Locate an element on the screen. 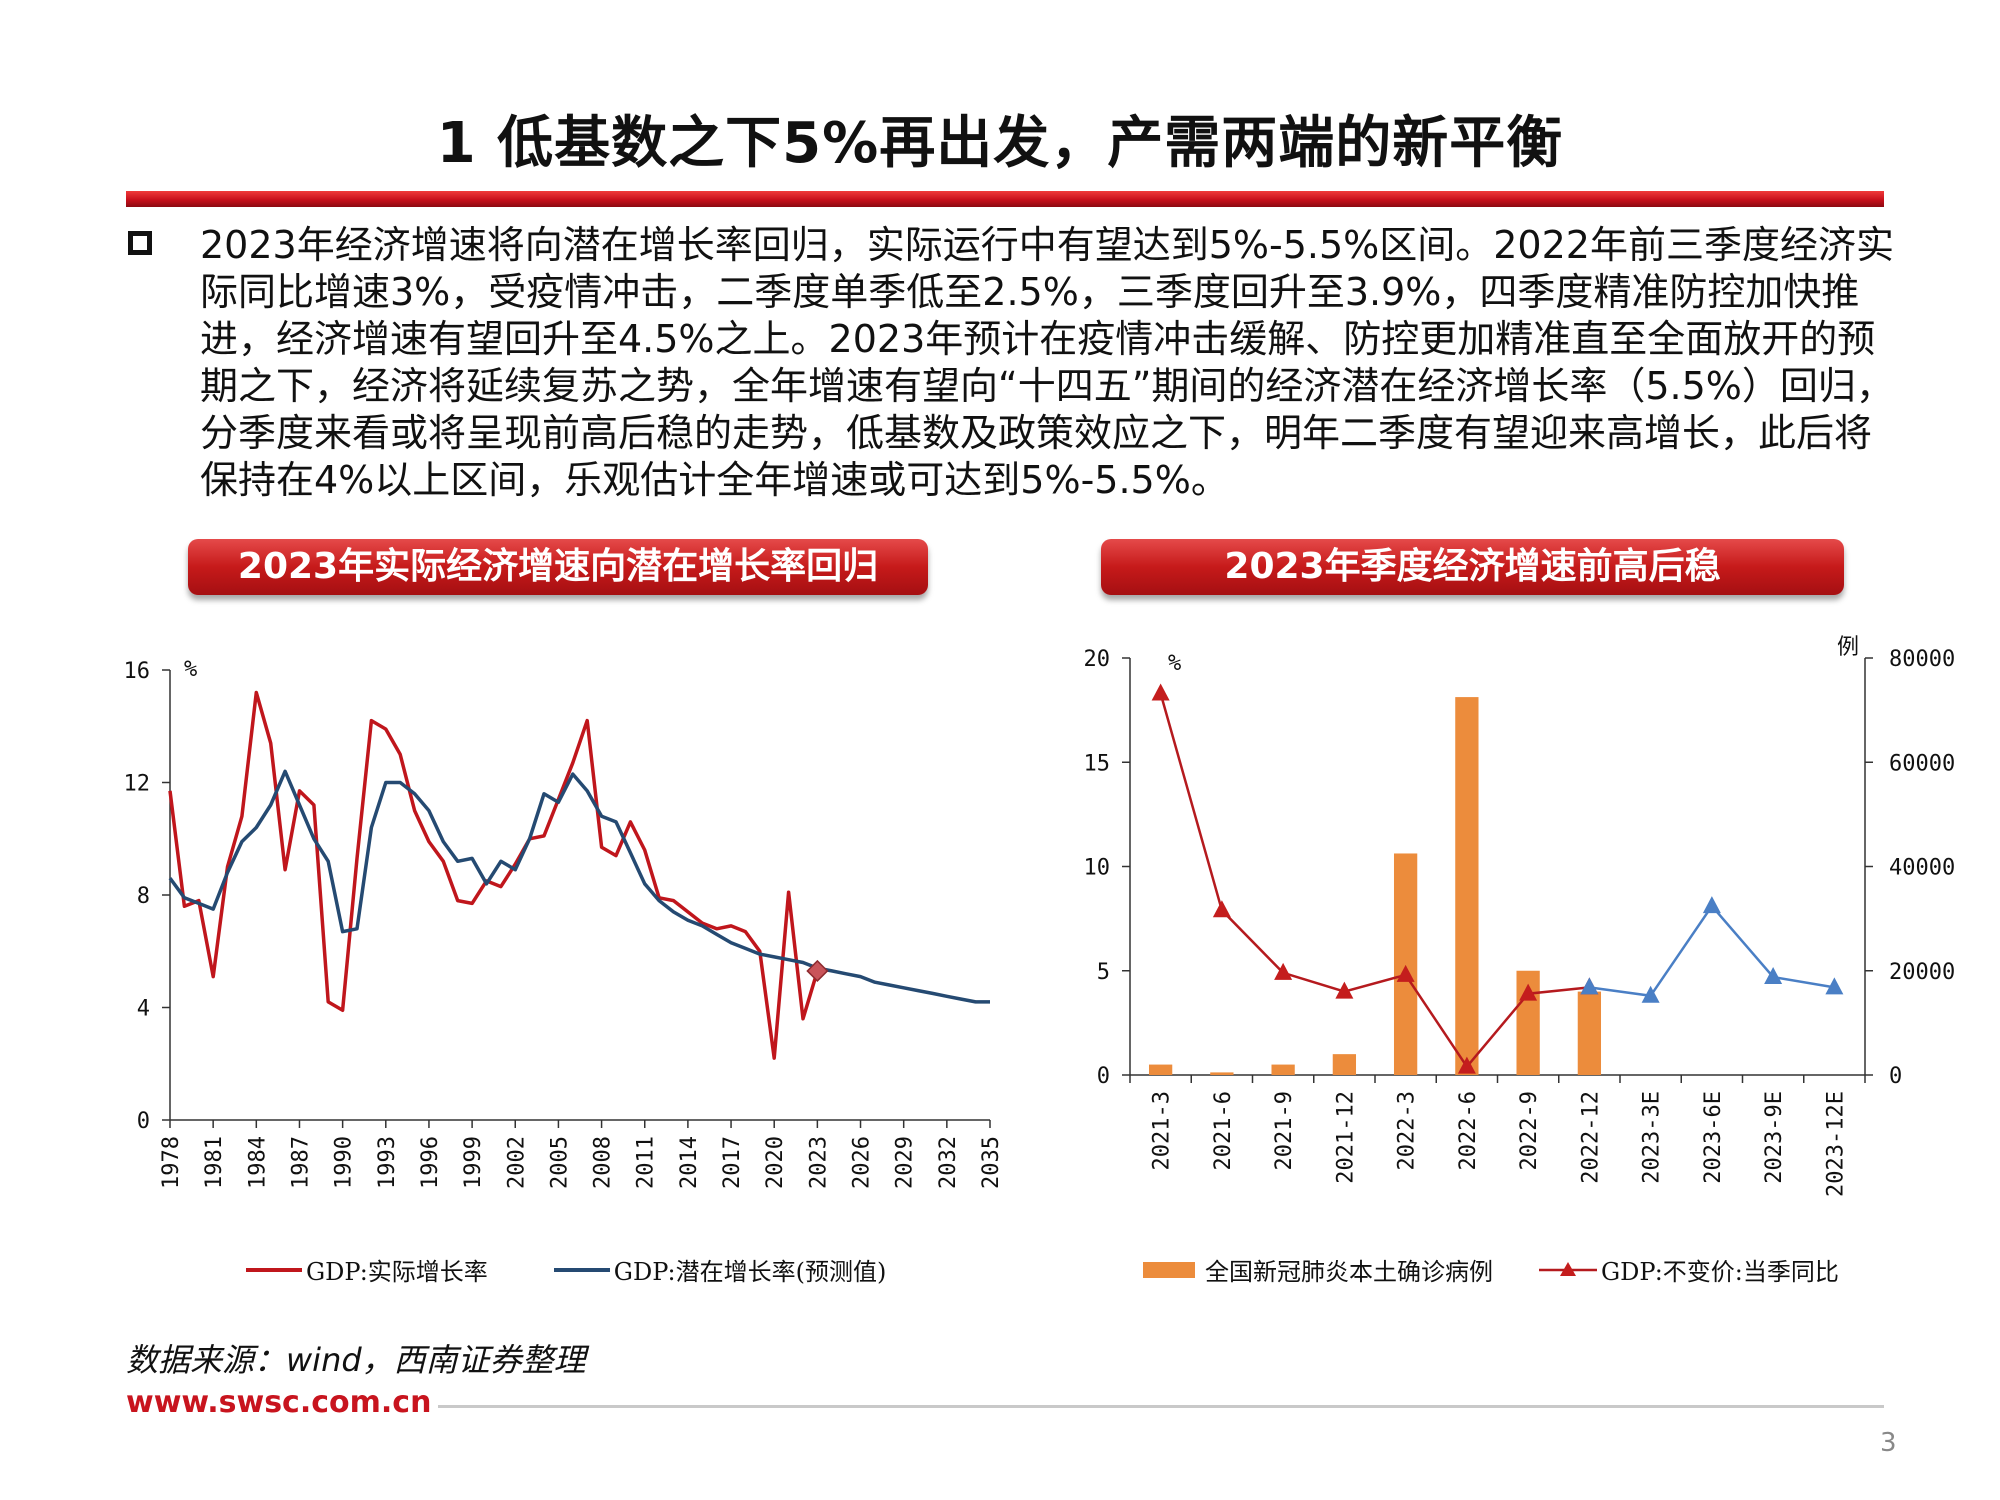 This screenshot has height=1500, width=2000. legend-label-potential: GDP:潜在增长率(预测值) is located at coordinates (750, 1272).